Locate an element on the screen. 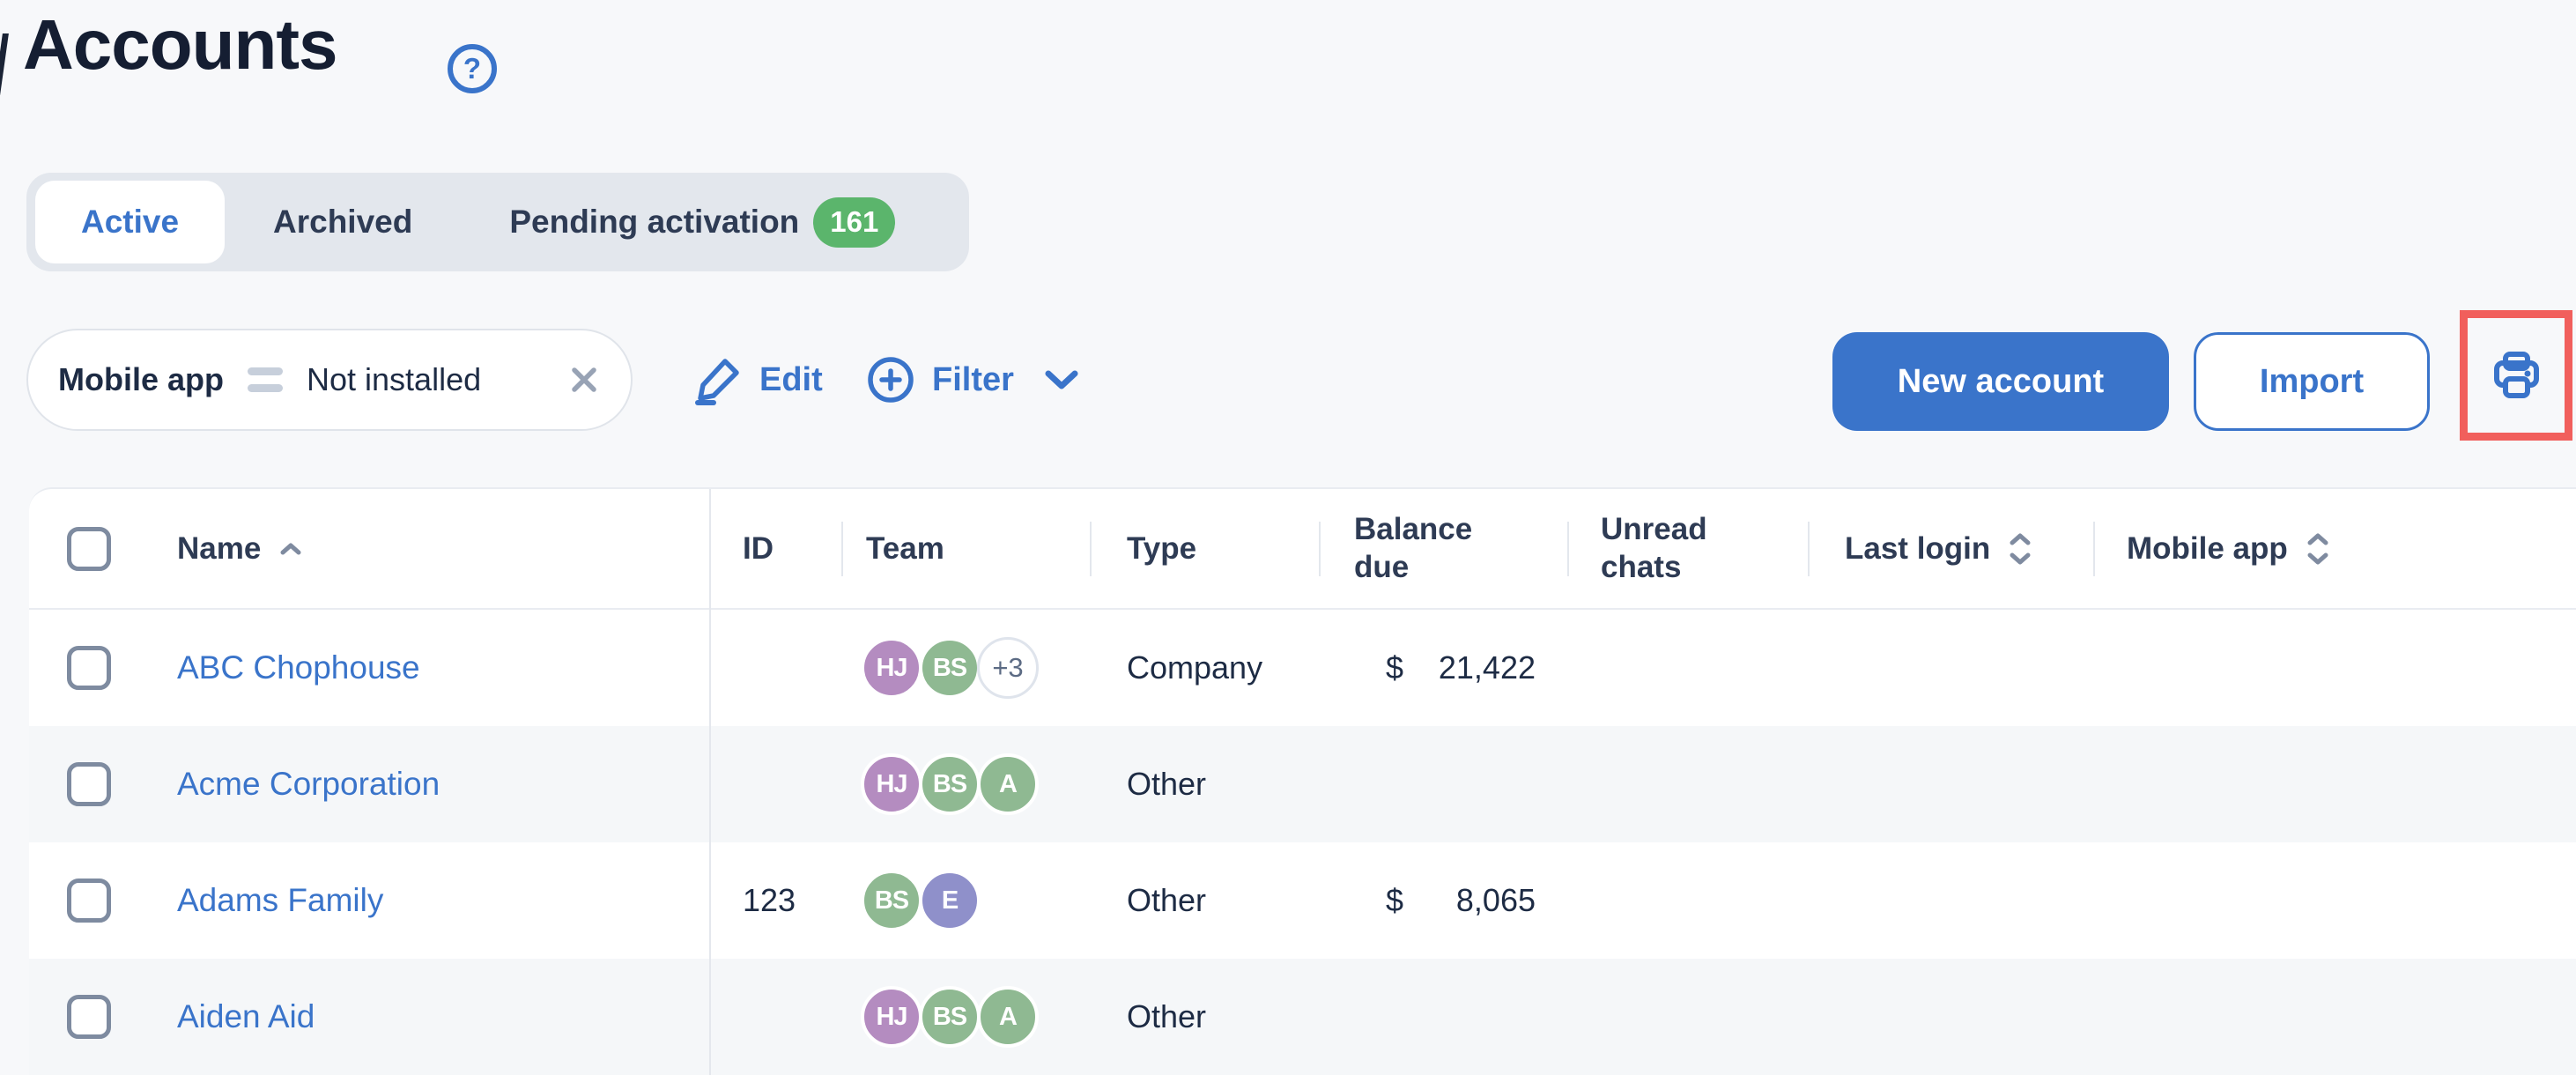 The image size is (2576, 1075). filter-label: Filter is located at coordinates (973, 379).